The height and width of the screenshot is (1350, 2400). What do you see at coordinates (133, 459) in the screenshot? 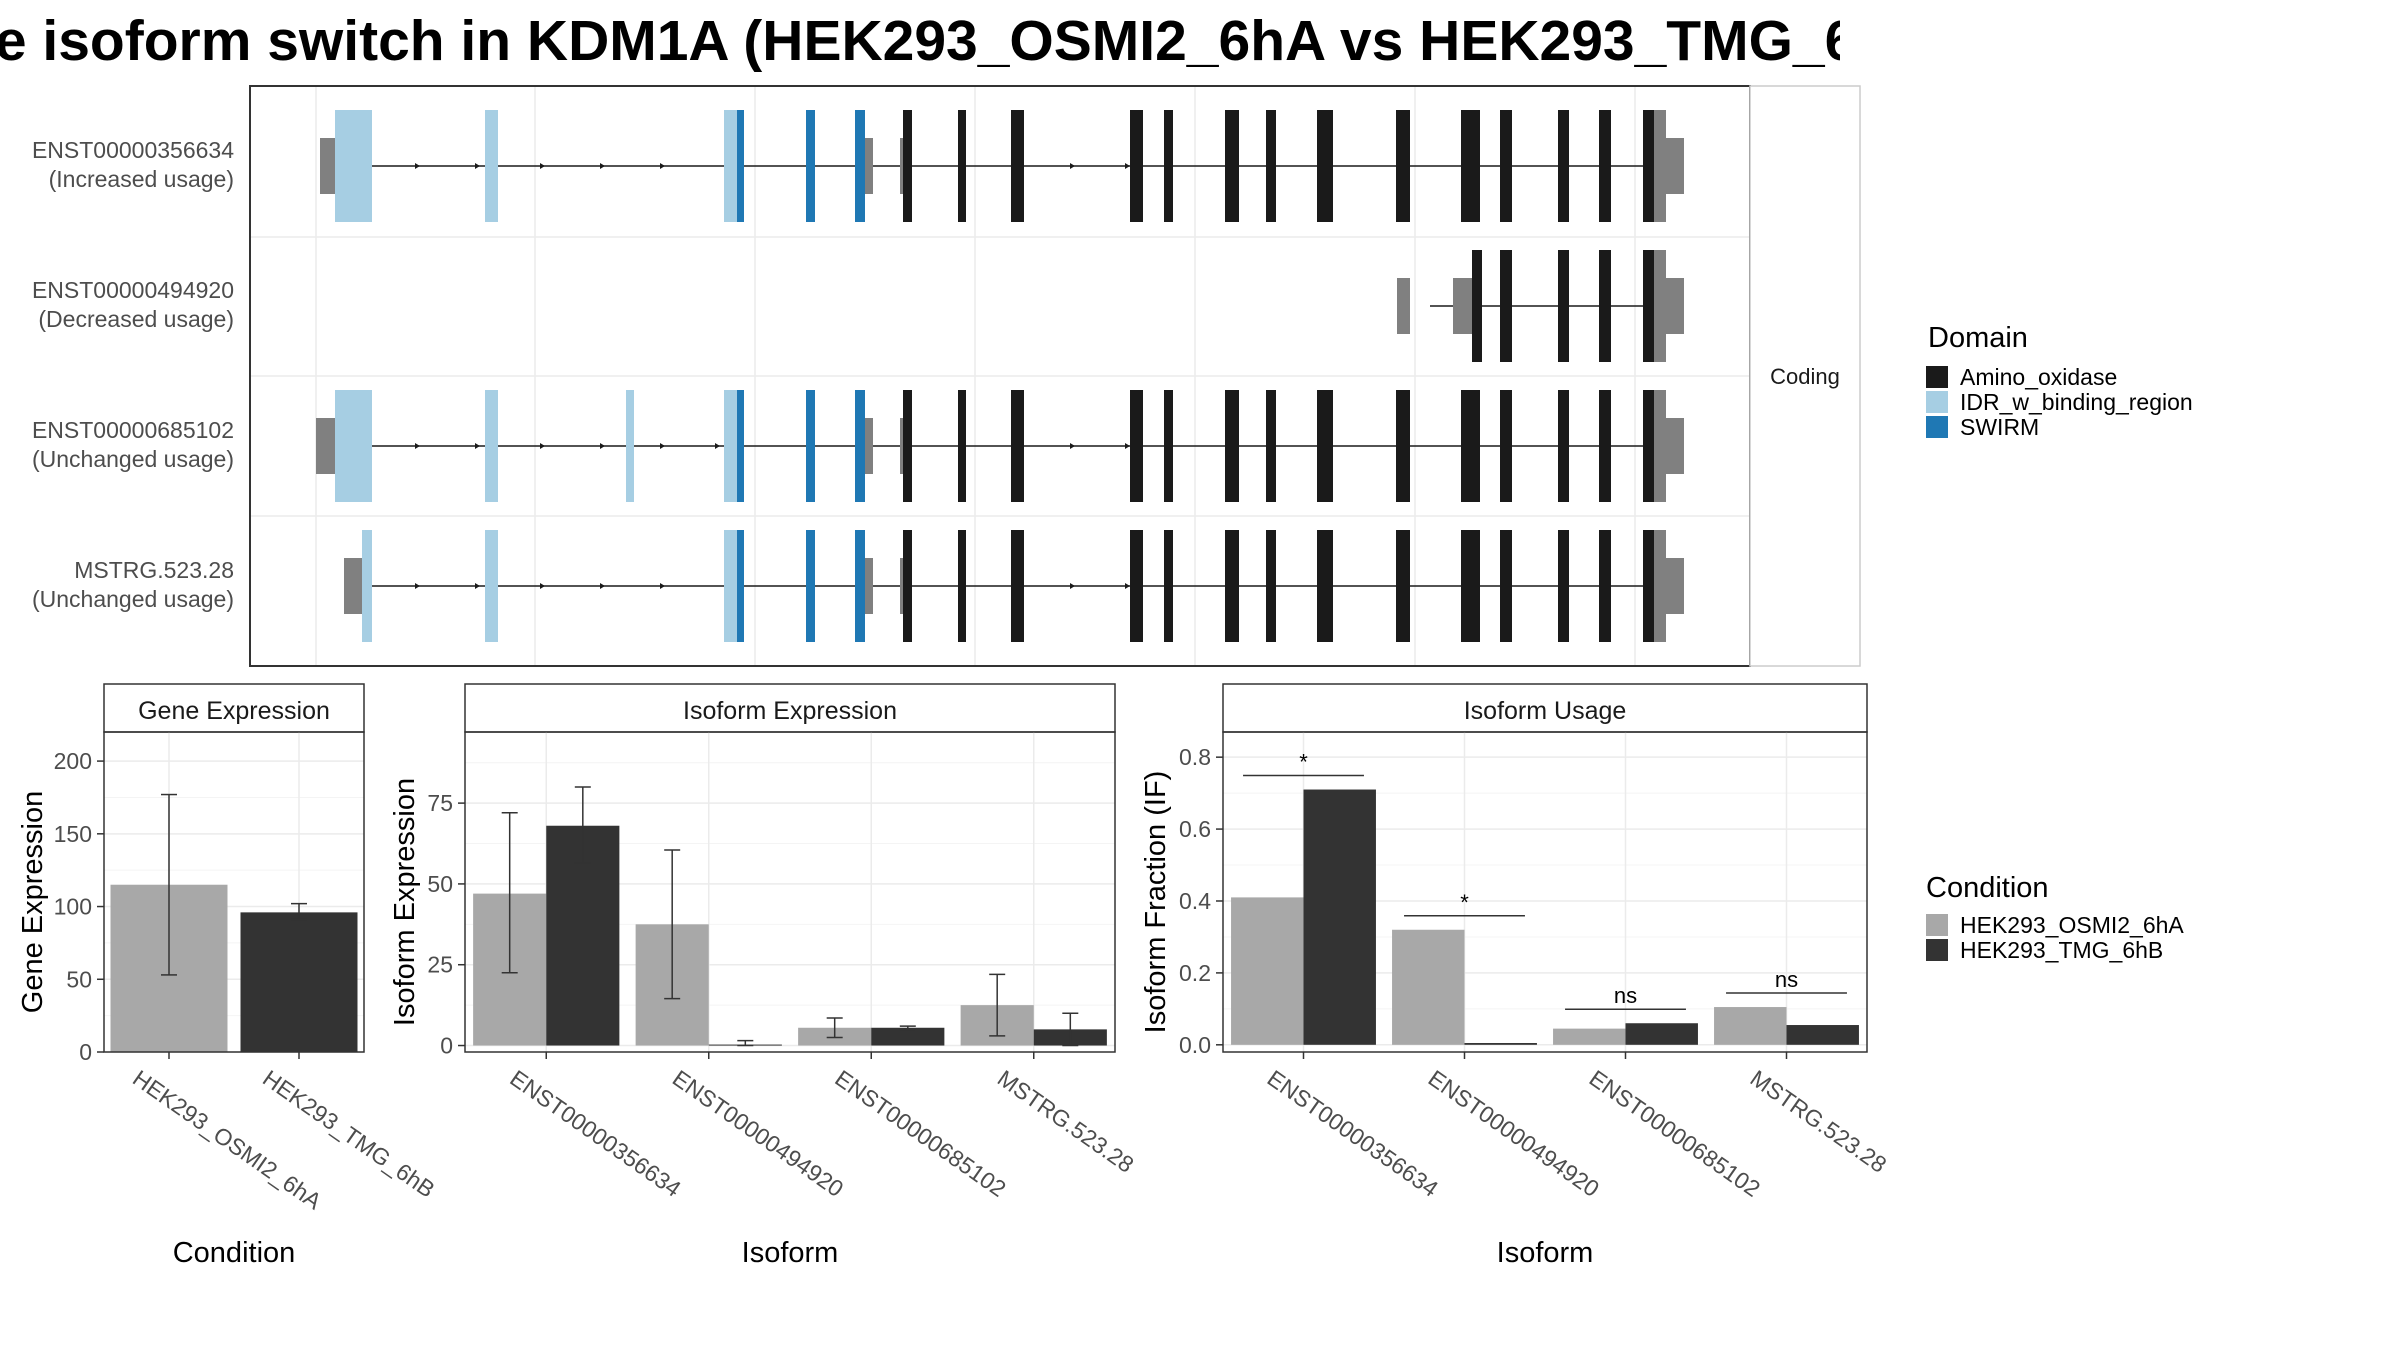
I see `transcript-usage: (Unchanged usage)` at bounding box center [133, 459].